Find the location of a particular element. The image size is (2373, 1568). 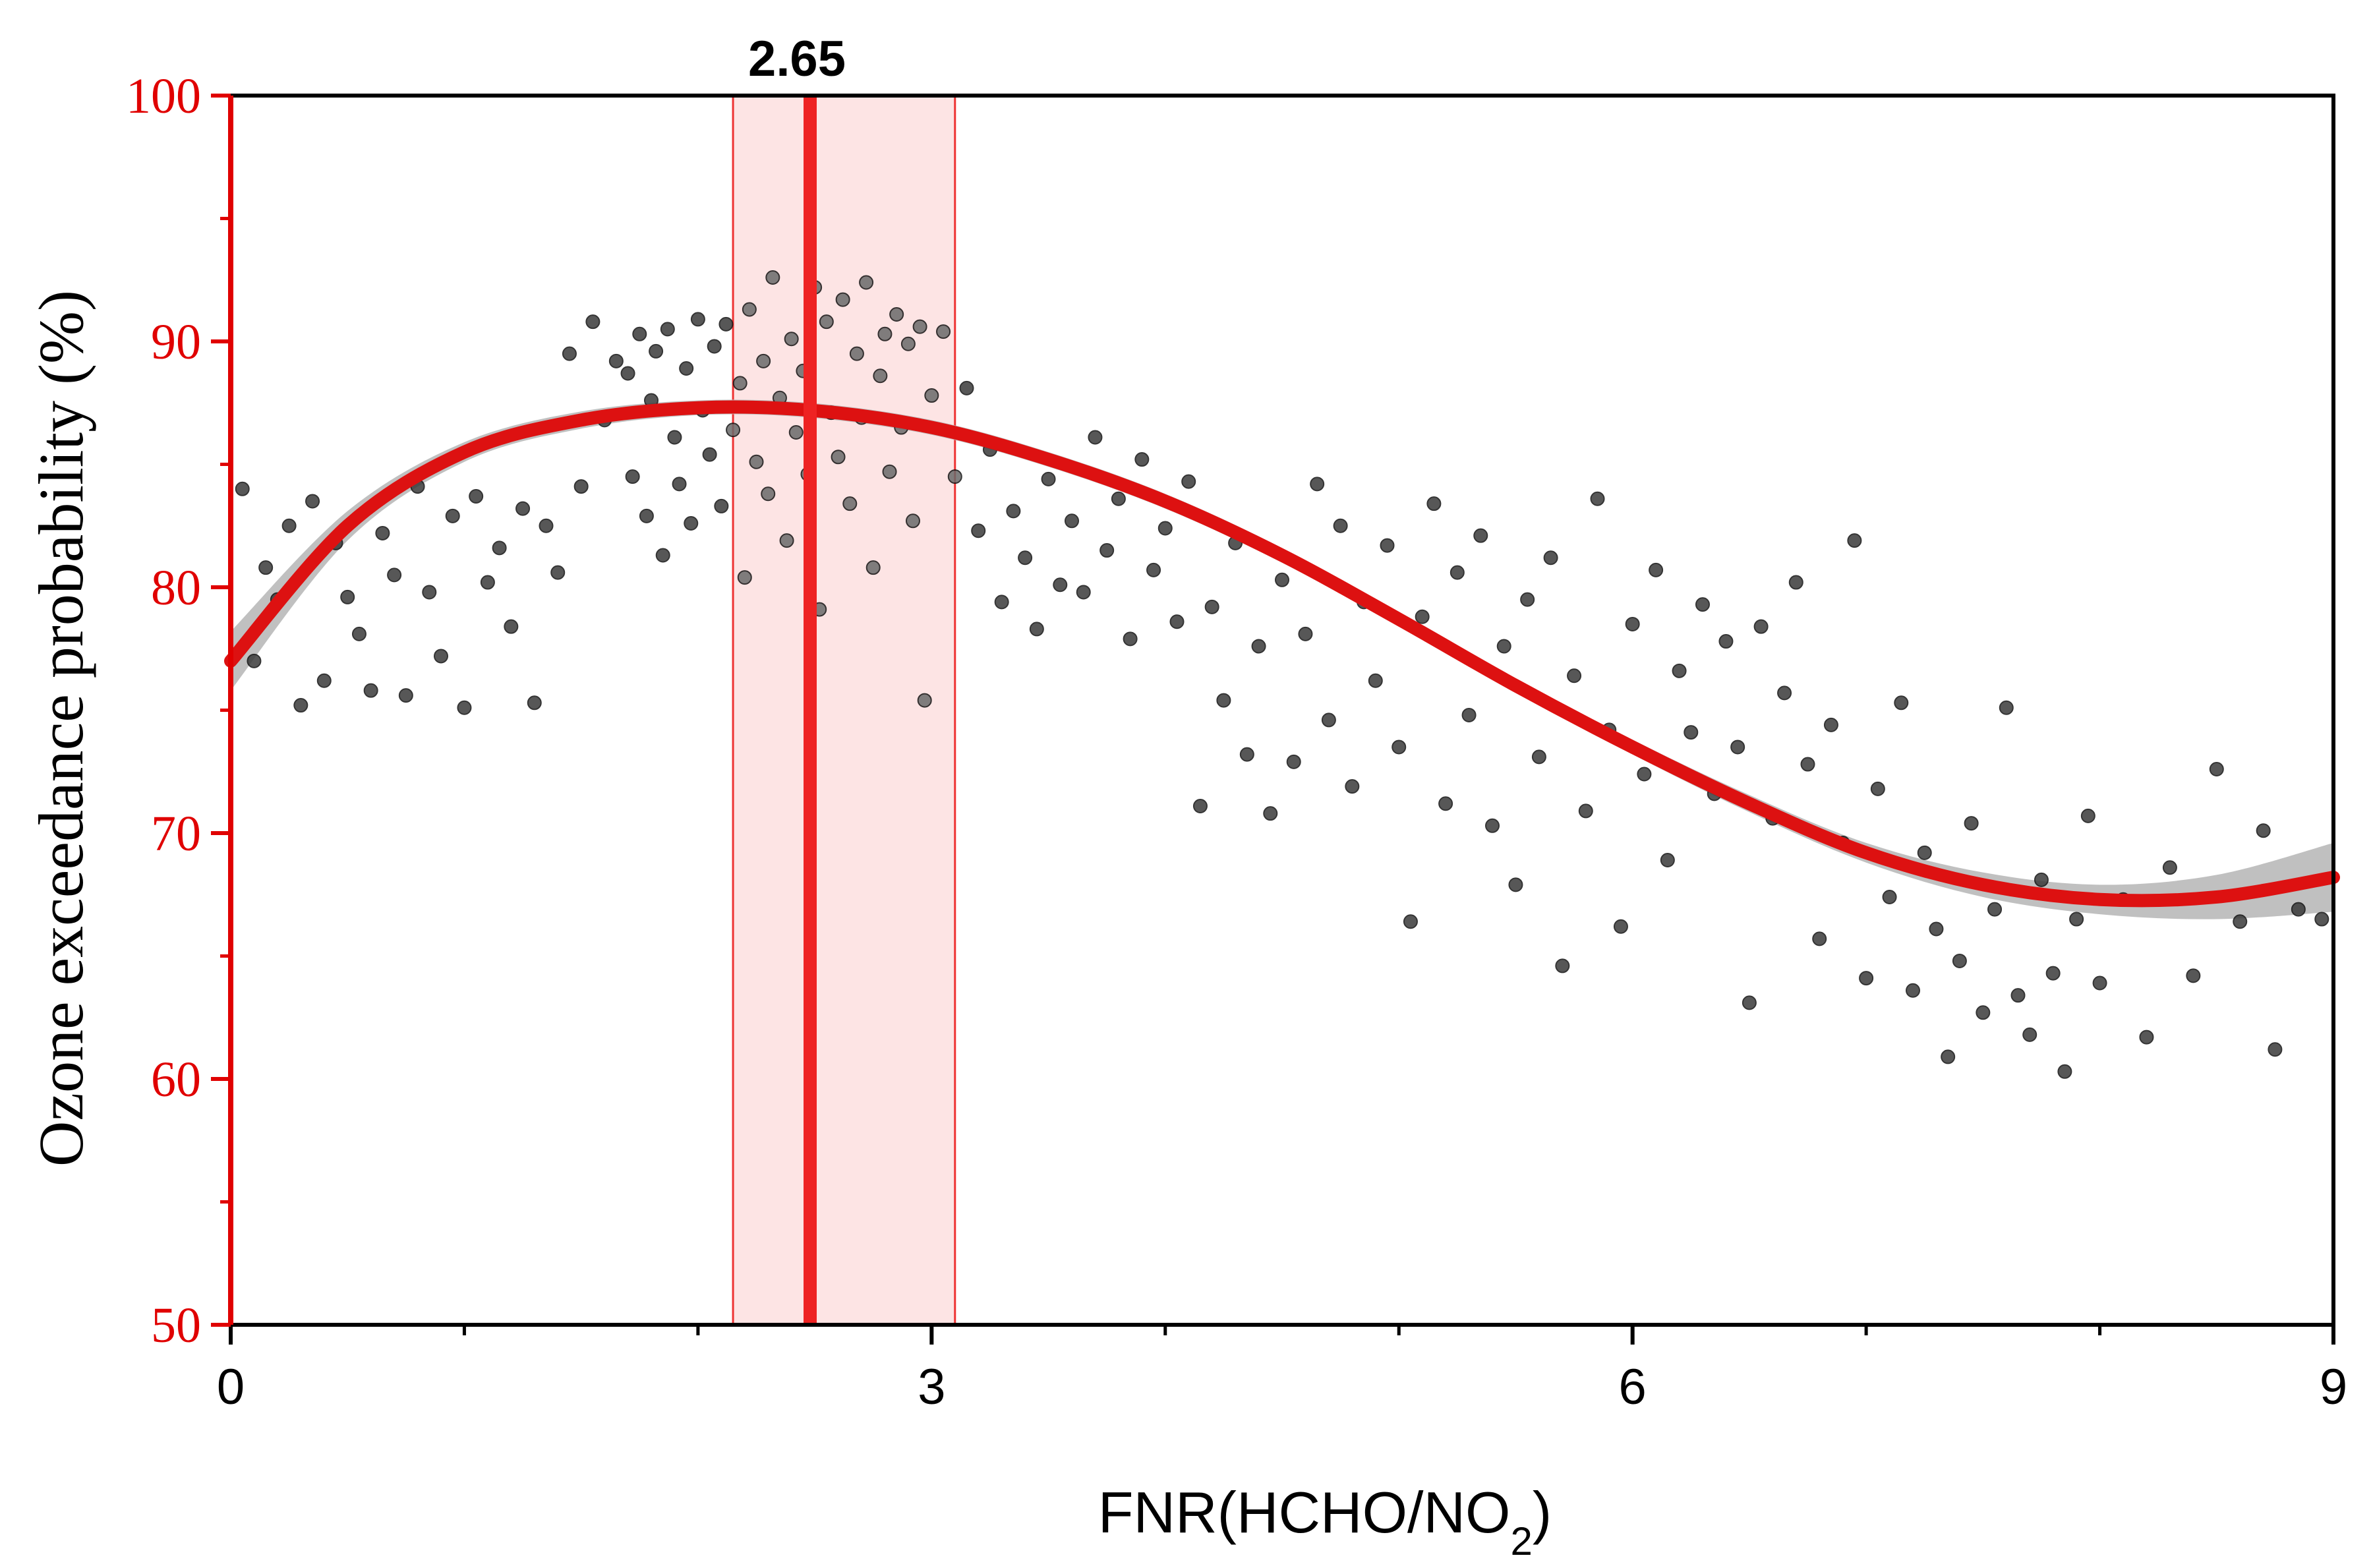

threshold-label: 2.65 is located at coordinates (797, 59).